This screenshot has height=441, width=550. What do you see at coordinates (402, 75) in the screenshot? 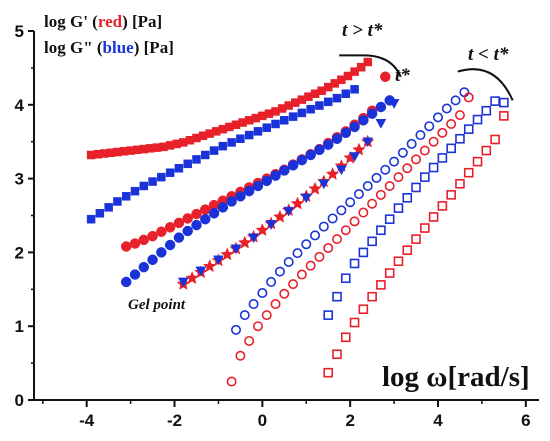
I see `annotation-t-star: t*` at bounding box center [402, 75].